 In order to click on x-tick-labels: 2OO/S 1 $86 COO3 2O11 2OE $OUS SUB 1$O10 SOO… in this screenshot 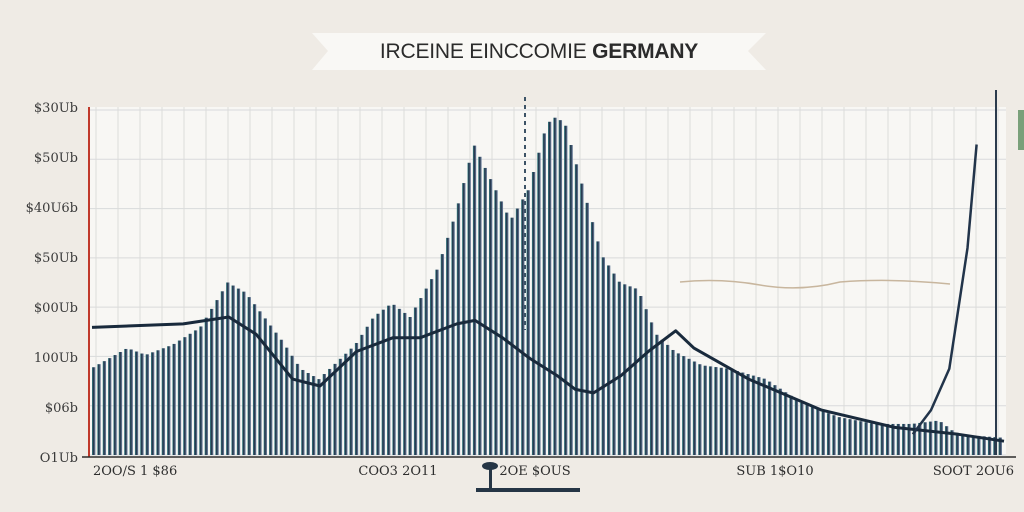, I will do `click(553, 471)`.